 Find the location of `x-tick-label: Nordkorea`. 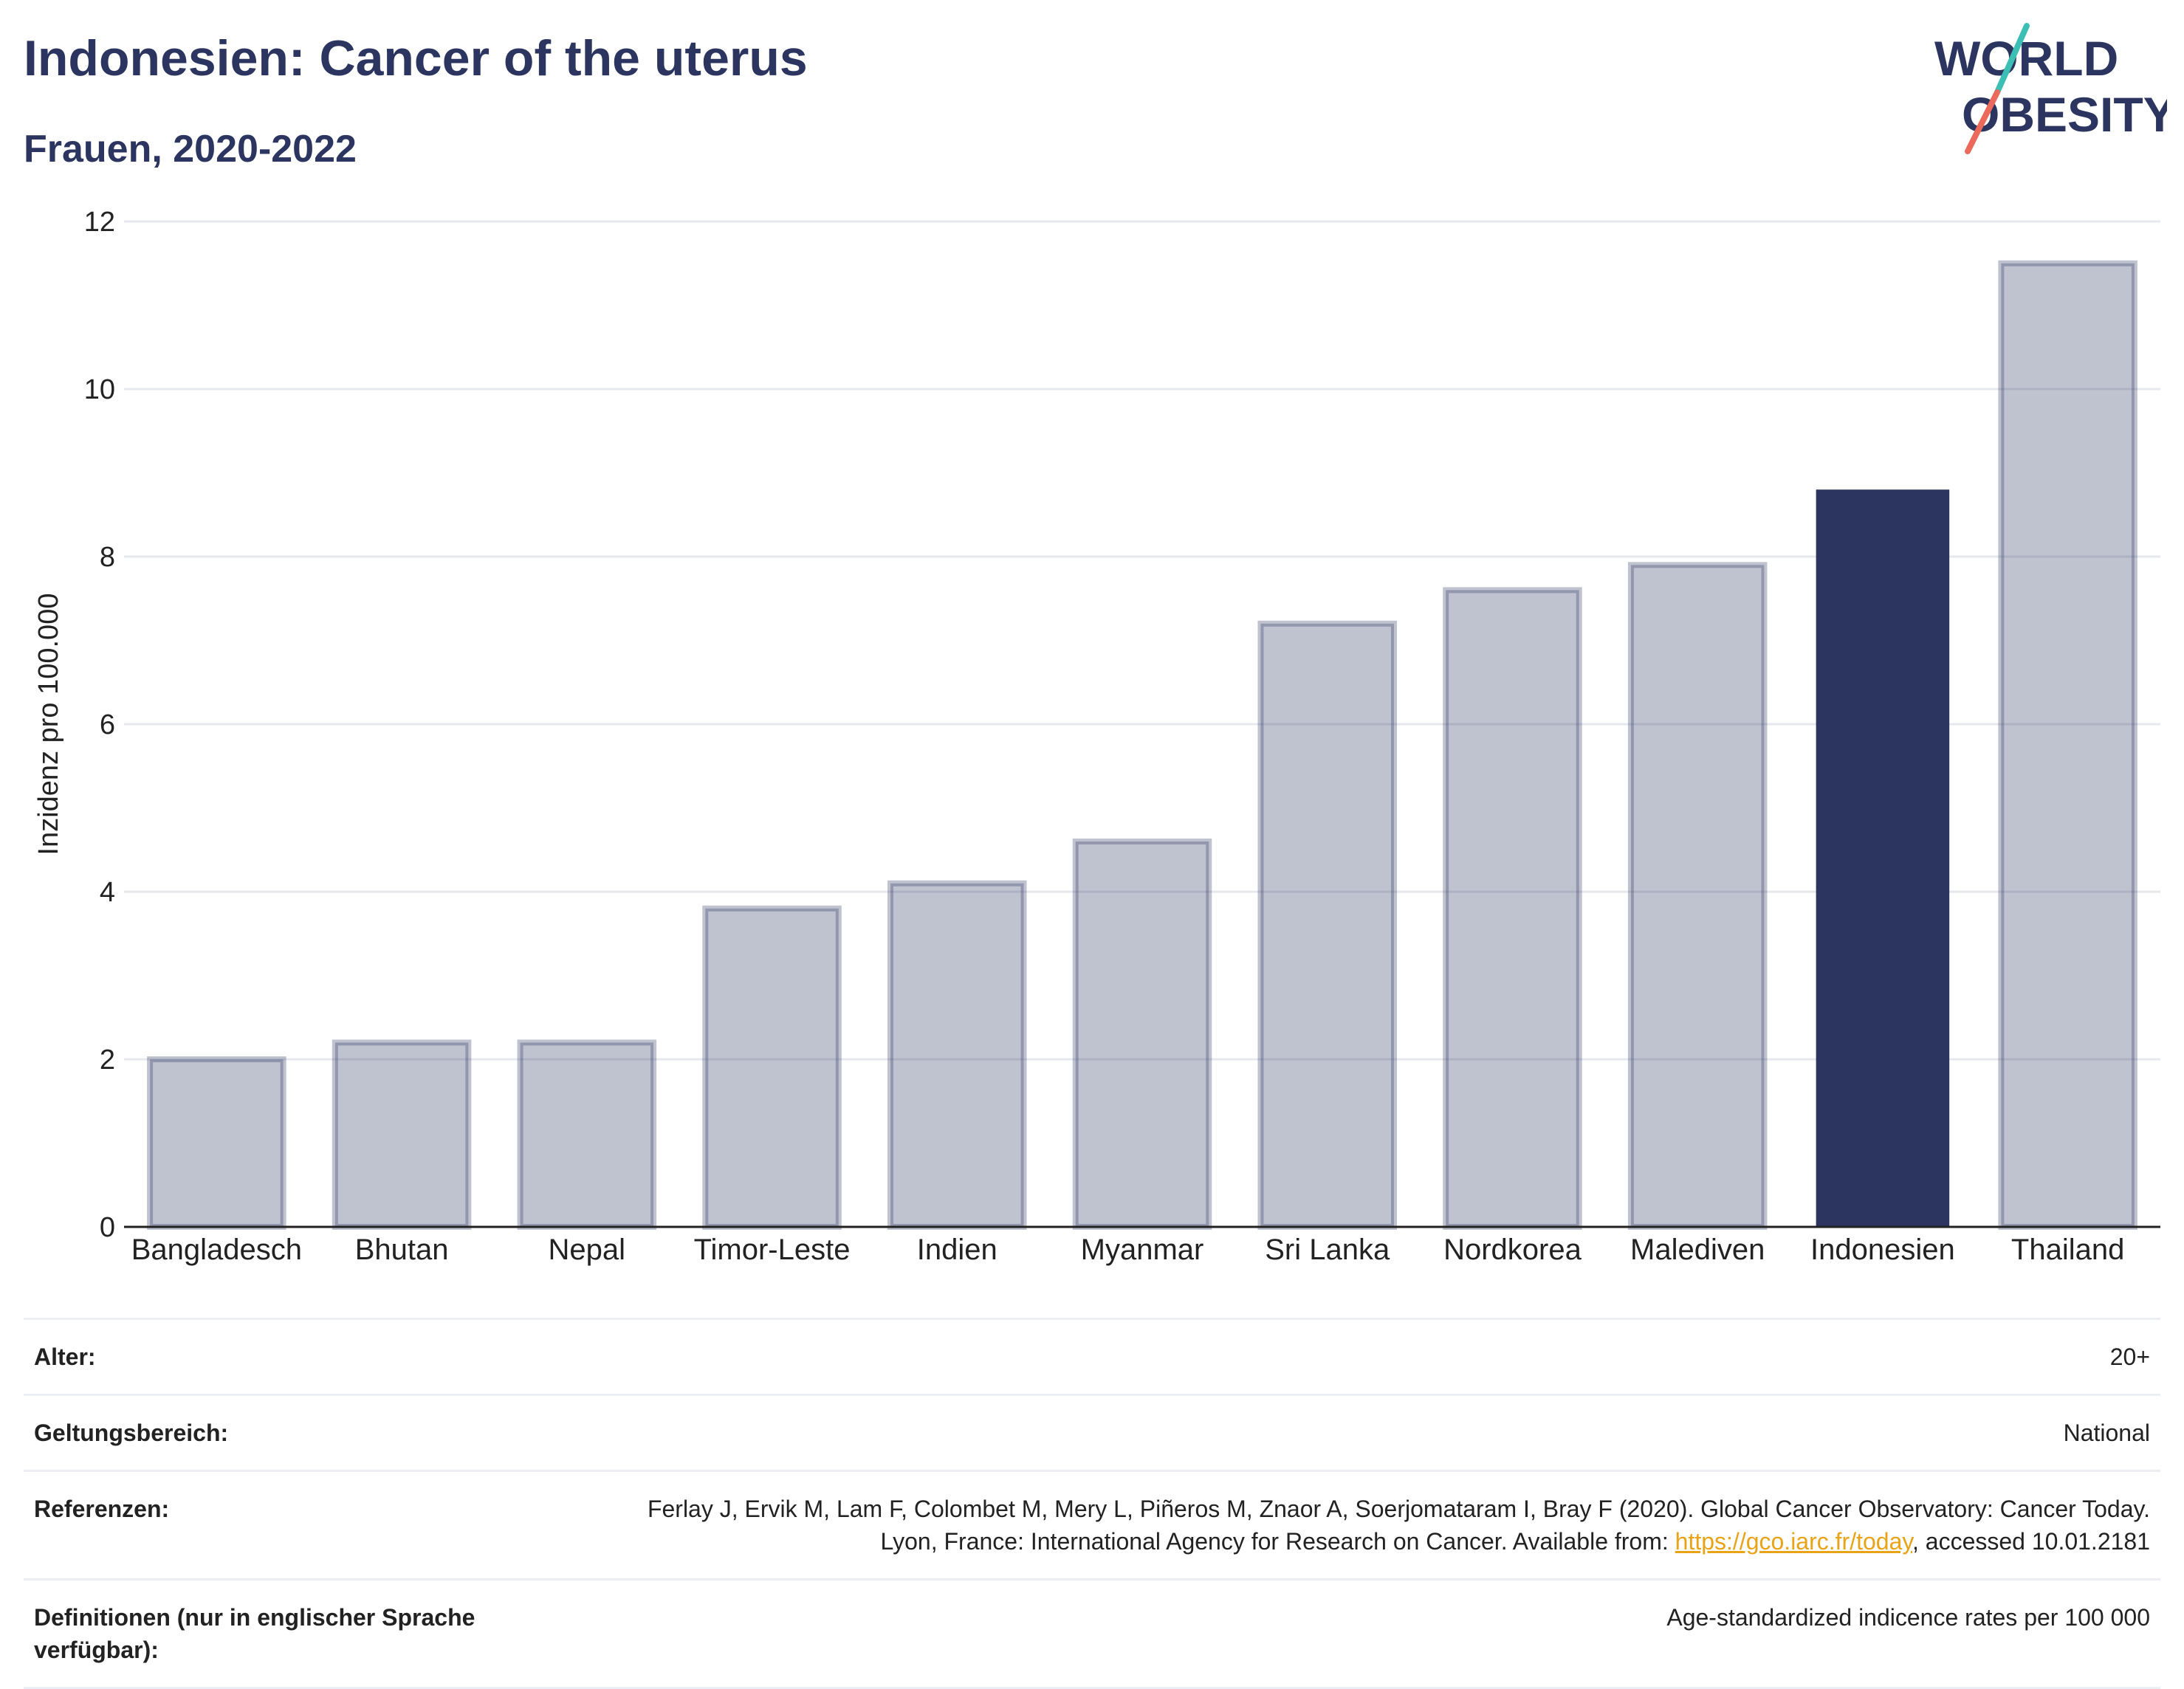

x-tick-label: Nordkorea is located at coordinates (1513, 1250).